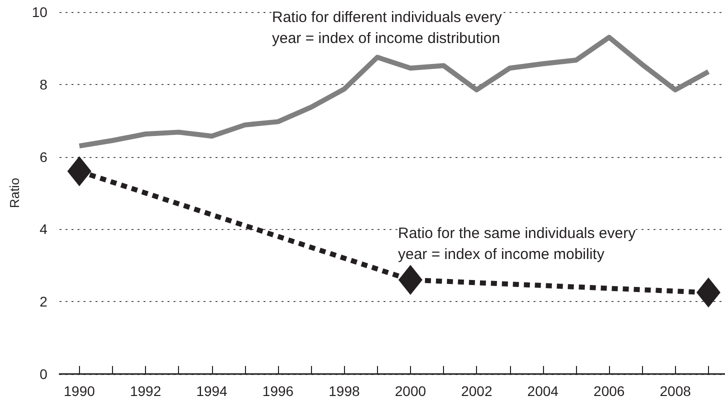 Image resolution: width=725 pixels, height=416 pixels. Describe the element at coordinates (278, 391) in the screenshot. I see `x-tick-label: 1996` at that location.